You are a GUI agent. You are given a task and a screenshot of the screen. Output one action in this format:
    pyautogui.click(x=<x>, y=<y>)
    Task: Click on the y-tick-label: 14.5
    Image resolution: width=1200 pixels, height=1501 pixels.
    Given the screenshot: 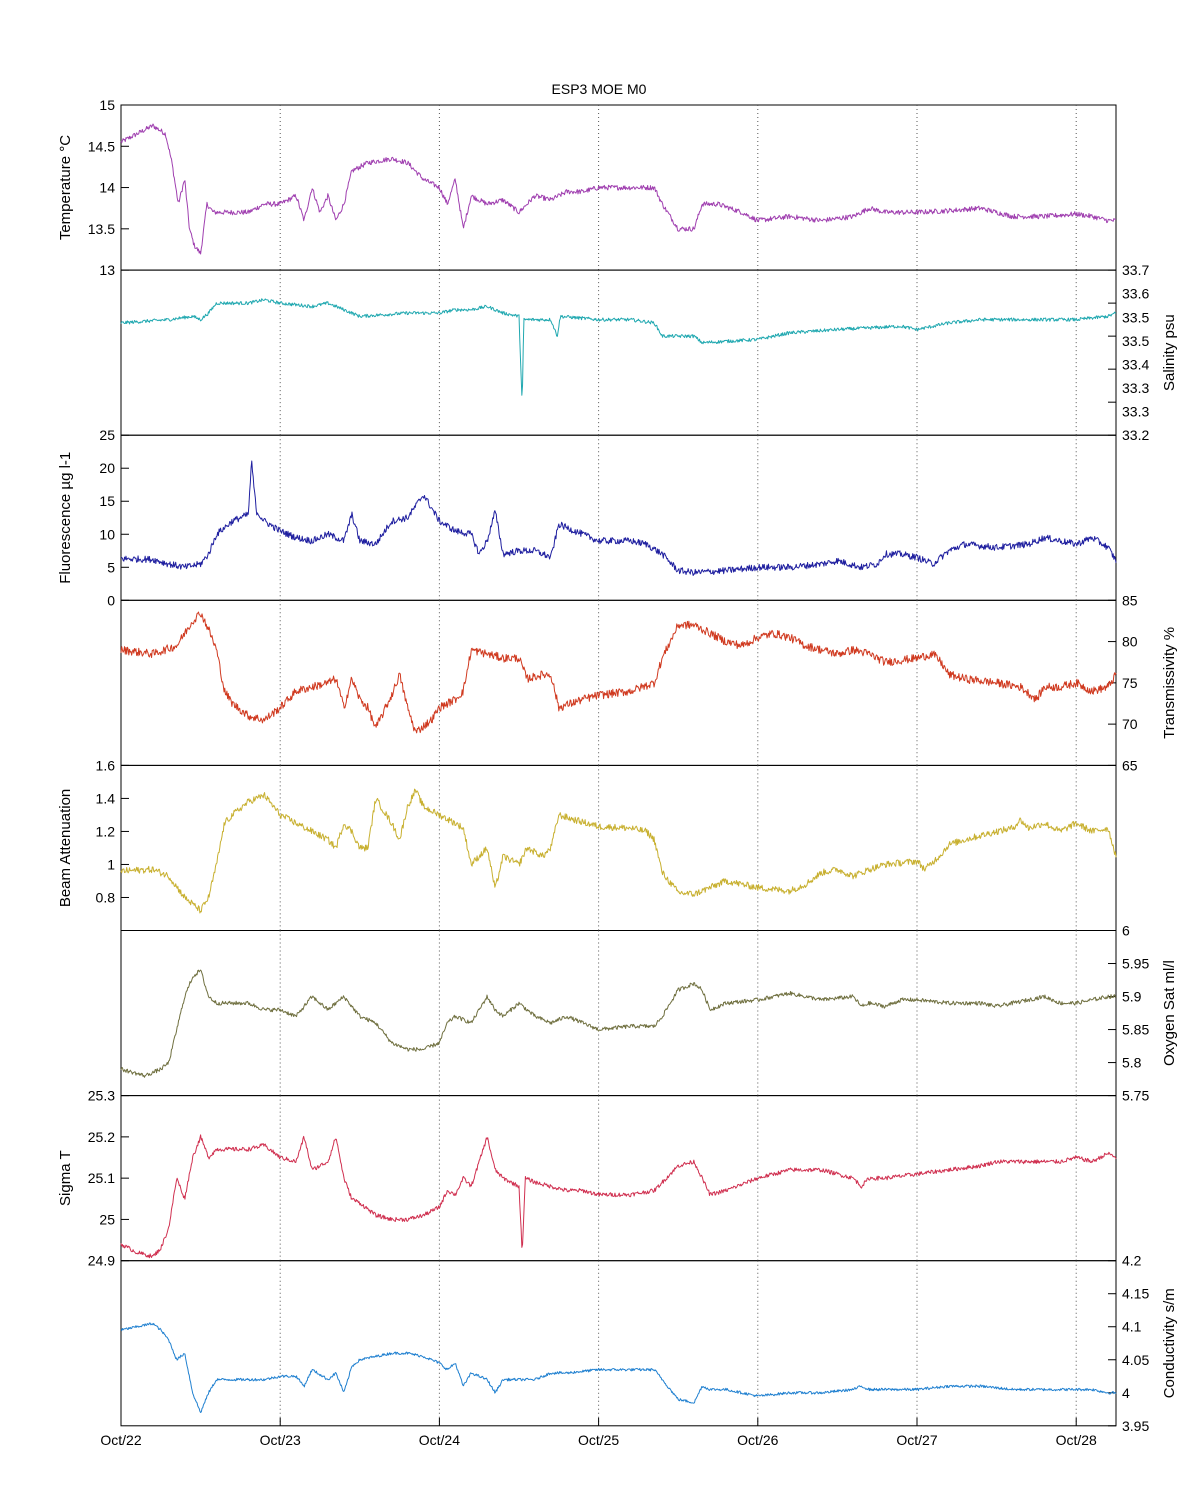 What is the action you would take?
    pyautogui.click(x=101, y=146)
    